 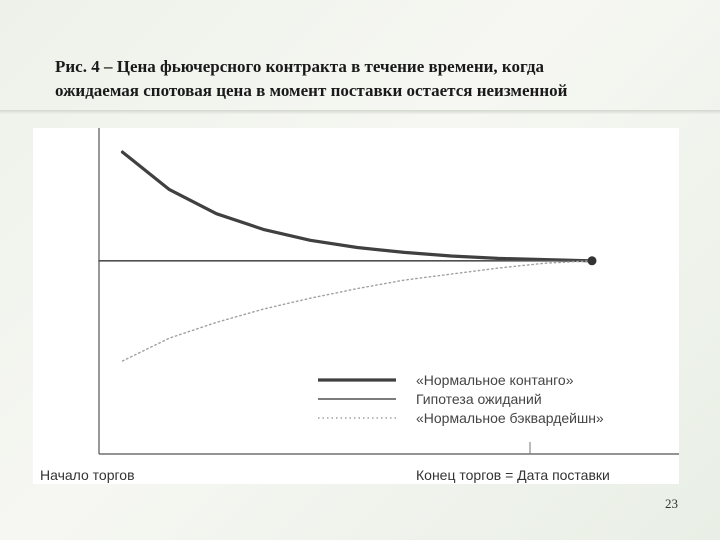 I want to click on title-divider, so click(x=360, y=112).